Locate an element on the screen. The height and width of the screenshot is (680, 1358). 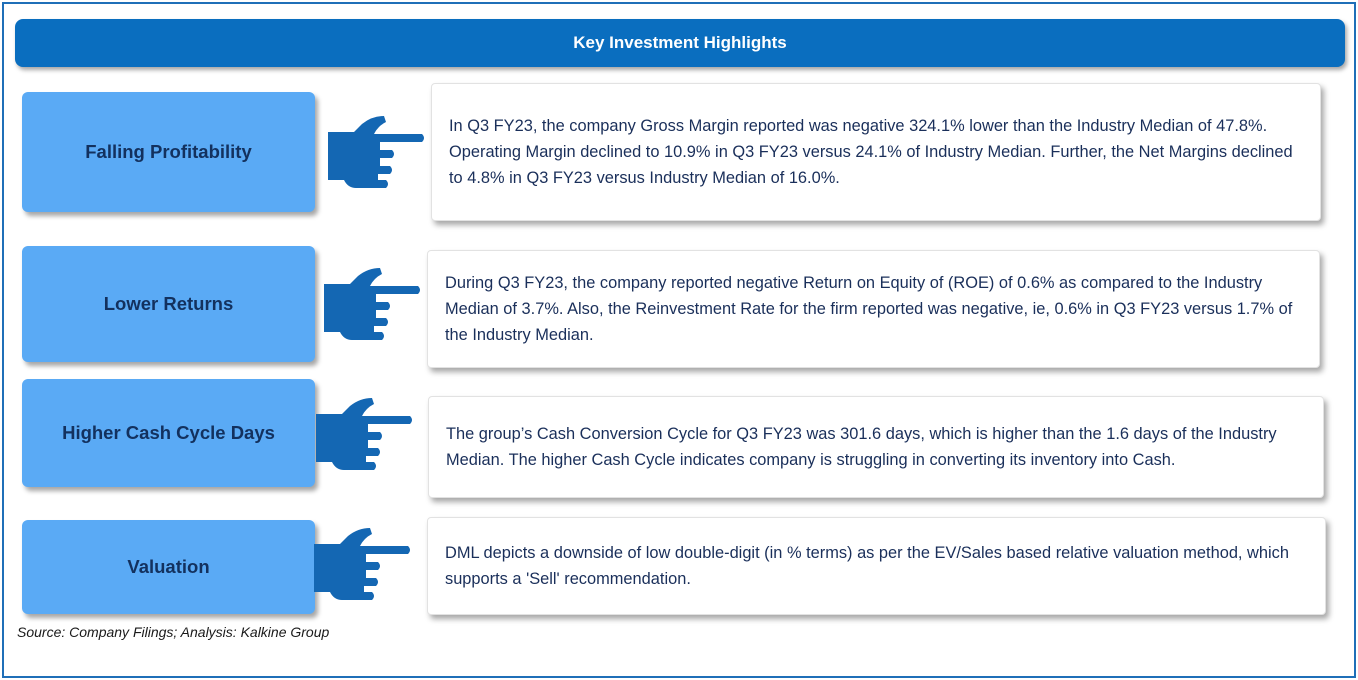
highlight-label-text: Lower Returns is located at coordinates (168, 303).